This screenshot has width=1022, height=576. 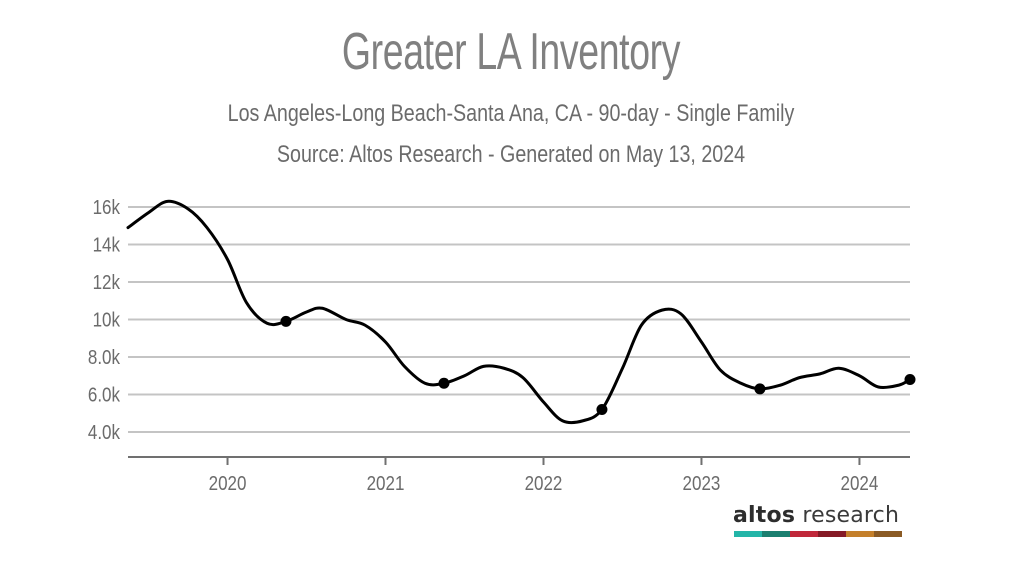 What do you see at coordinates (764, 515) in the screenshot?
I see `logo-word-altos: altos` at bounding box center [764, 515].